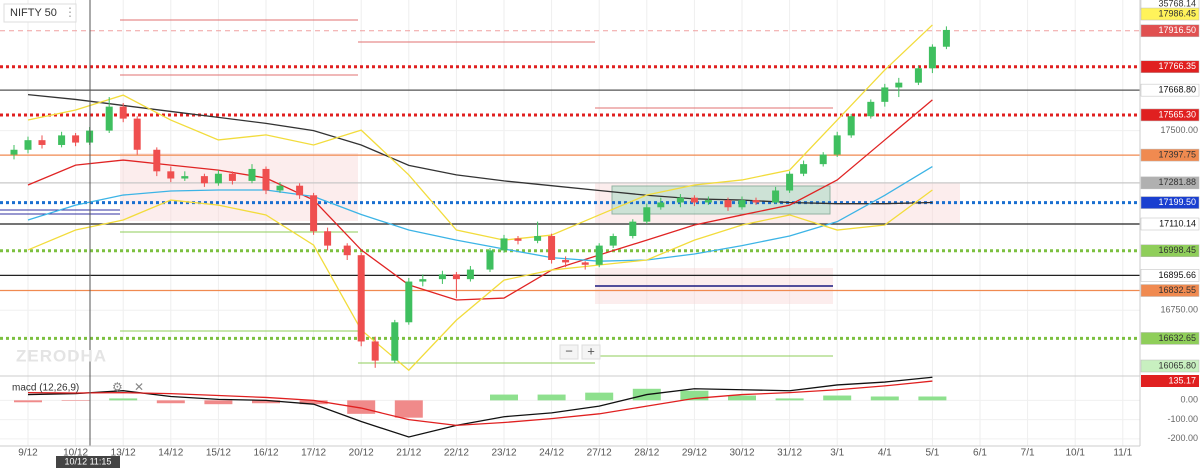 The height and width of the screenshot is (468, 1200). I want to click on x-tick-label: 9/12, so click(28, 453).